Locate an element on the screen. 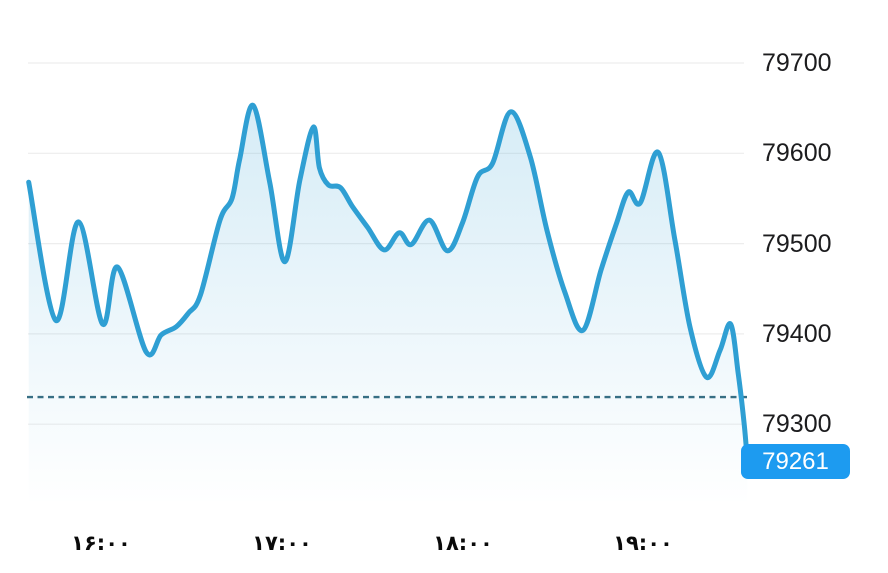  x-axis-label: ۱۶:۰۰ is located at coordinates (101, 543).